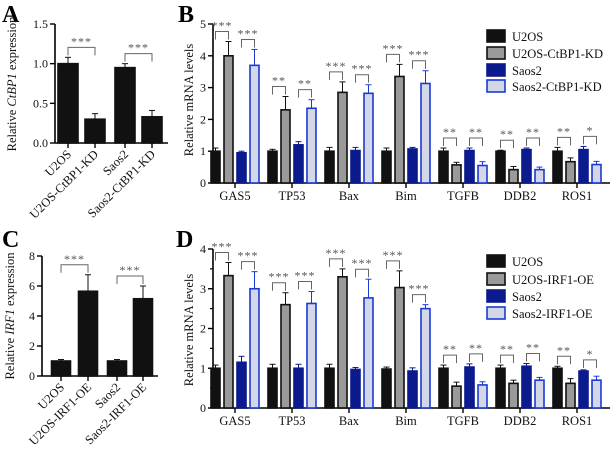 This screenshot has height=454, width=614. I want to click on legend-label: Saos2-CtBP1-KD, so click(557, 87).